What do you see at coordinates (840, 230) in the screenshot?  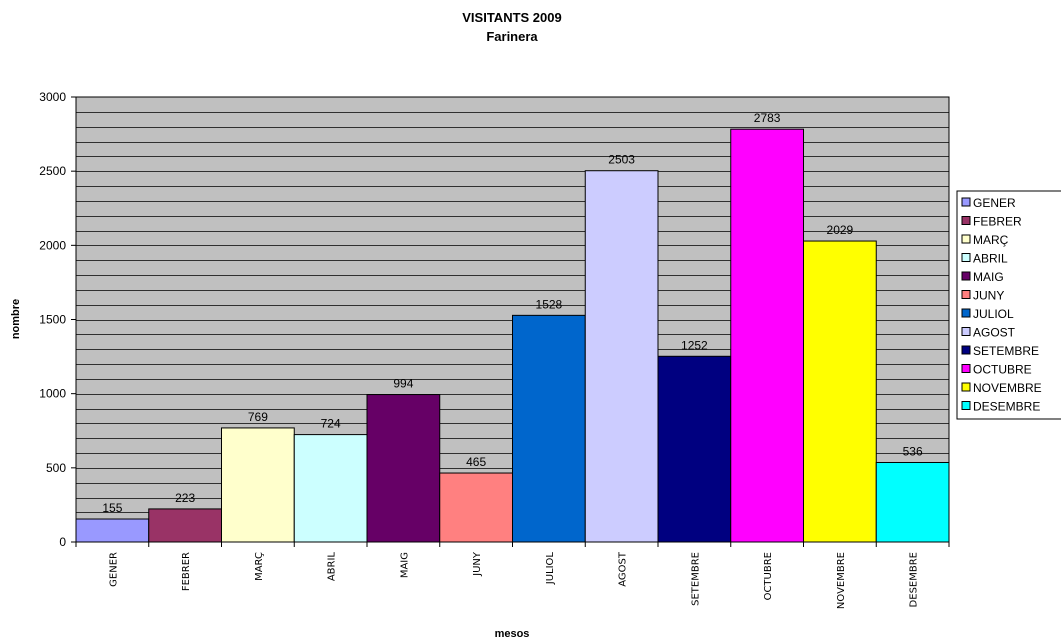 I see `data-label: 2029` at bounding box center [840, 230].